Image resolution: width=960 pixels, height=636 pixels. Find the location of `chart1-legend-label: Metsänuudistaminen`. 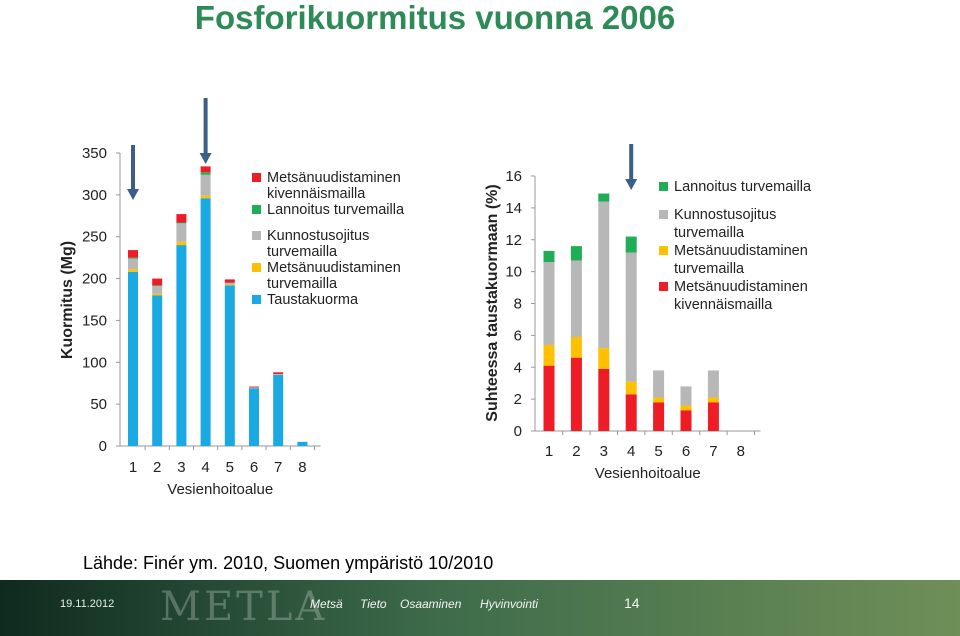

chart1-legend-label: Metsänuudistaminen is located at coordinates (334, 268).